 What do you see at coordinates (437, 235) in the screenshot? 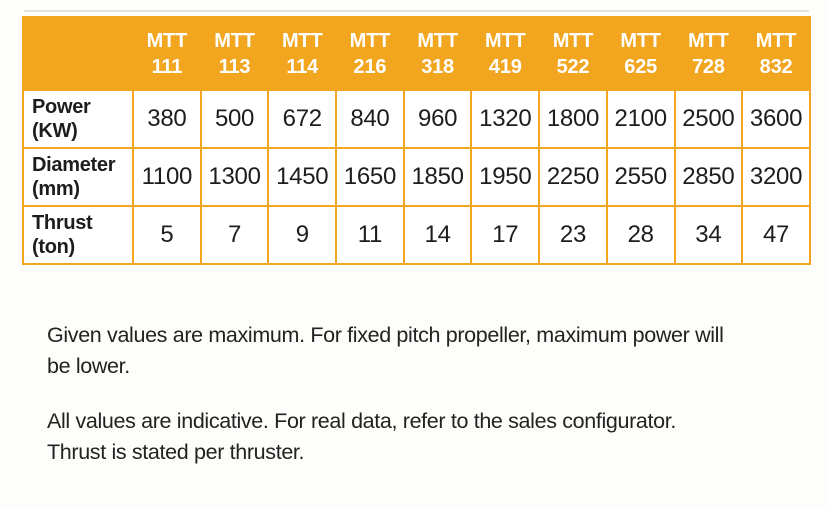
I see `value-cell: 14` at bounding box center [437, 235].